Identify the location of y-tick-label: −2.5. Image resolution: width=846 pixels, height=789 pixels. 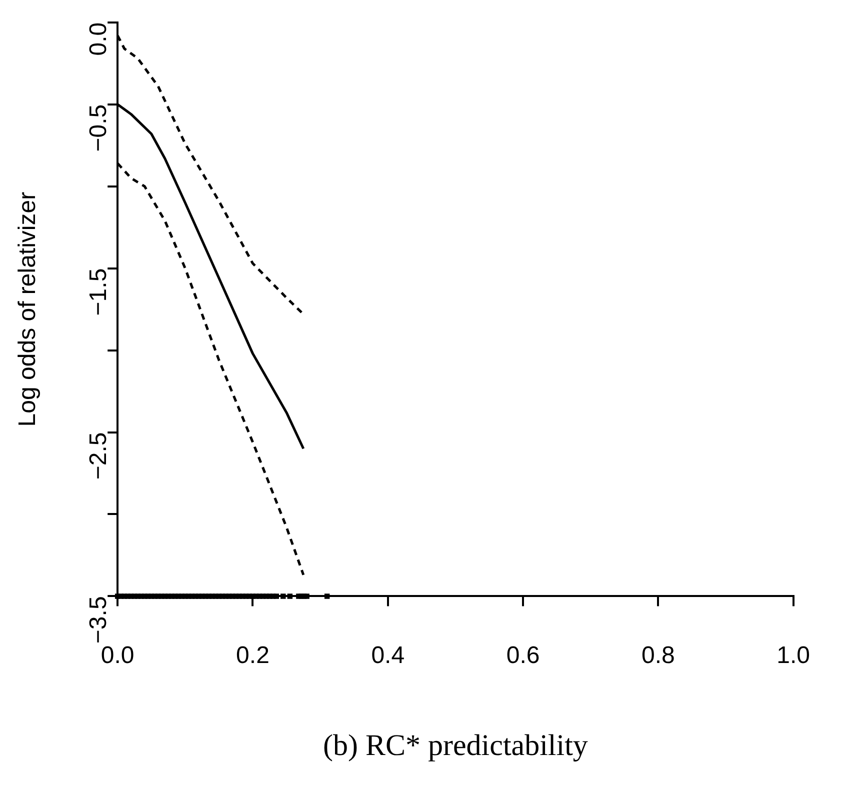
(98, 456).